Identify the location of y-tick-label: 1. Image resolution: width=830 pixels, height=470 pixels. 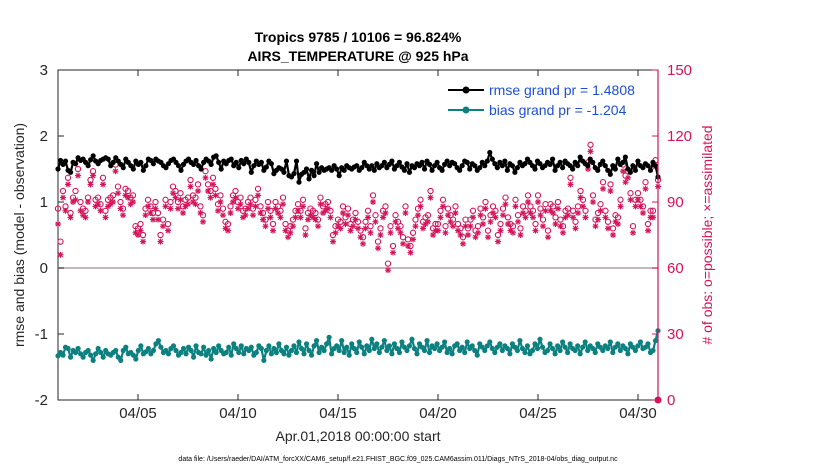
(44, 202).